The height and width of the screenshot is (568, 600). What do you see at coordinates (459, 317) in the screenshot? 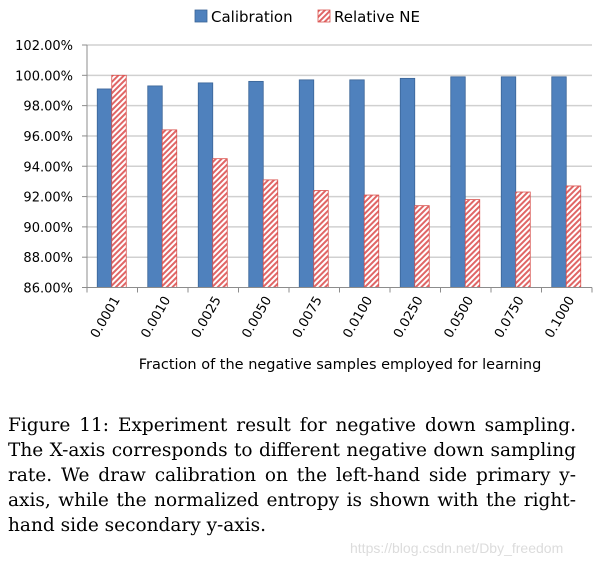
I see `x-tick-label: 0.0500` at bounding box center [459, 317].